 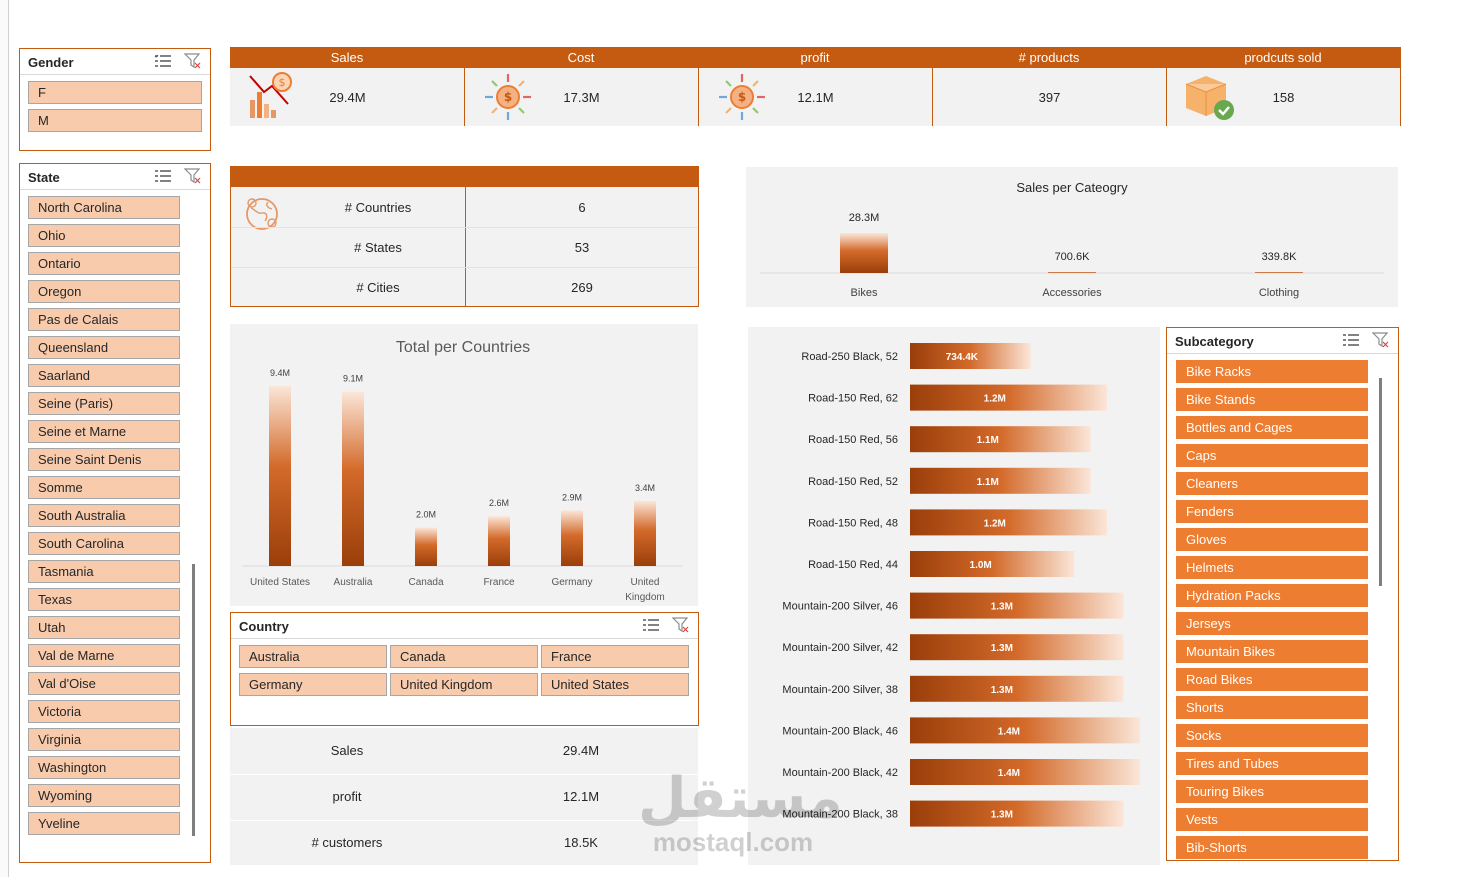 I want to click on product-tick-label: Road-250 Black, 52, so click(x=849, y=357).